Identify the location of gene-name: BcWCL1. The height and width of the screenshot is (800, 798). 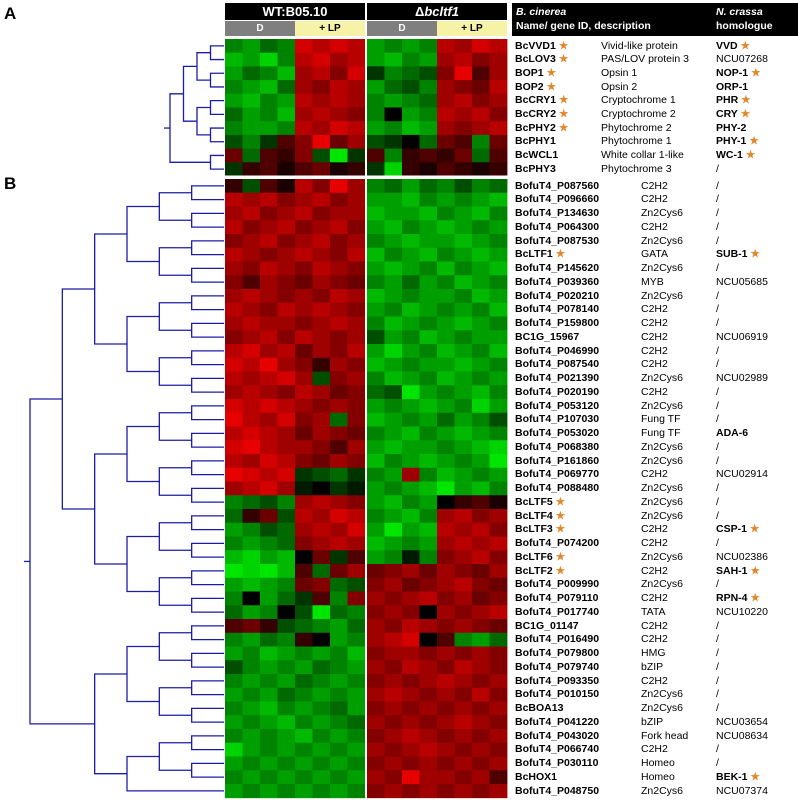
(536, 155).